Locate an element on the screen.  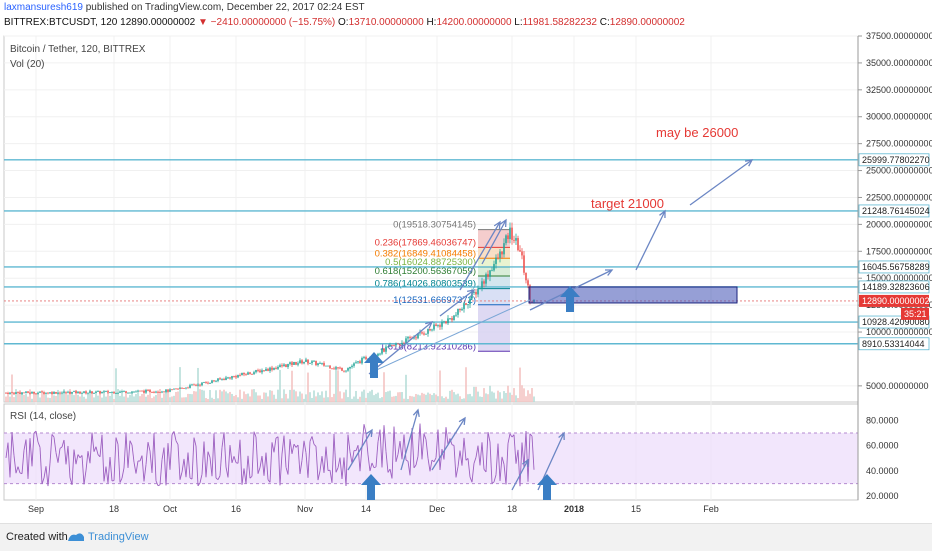
time-tick-label: Oct is located at coordinates (170, 509).